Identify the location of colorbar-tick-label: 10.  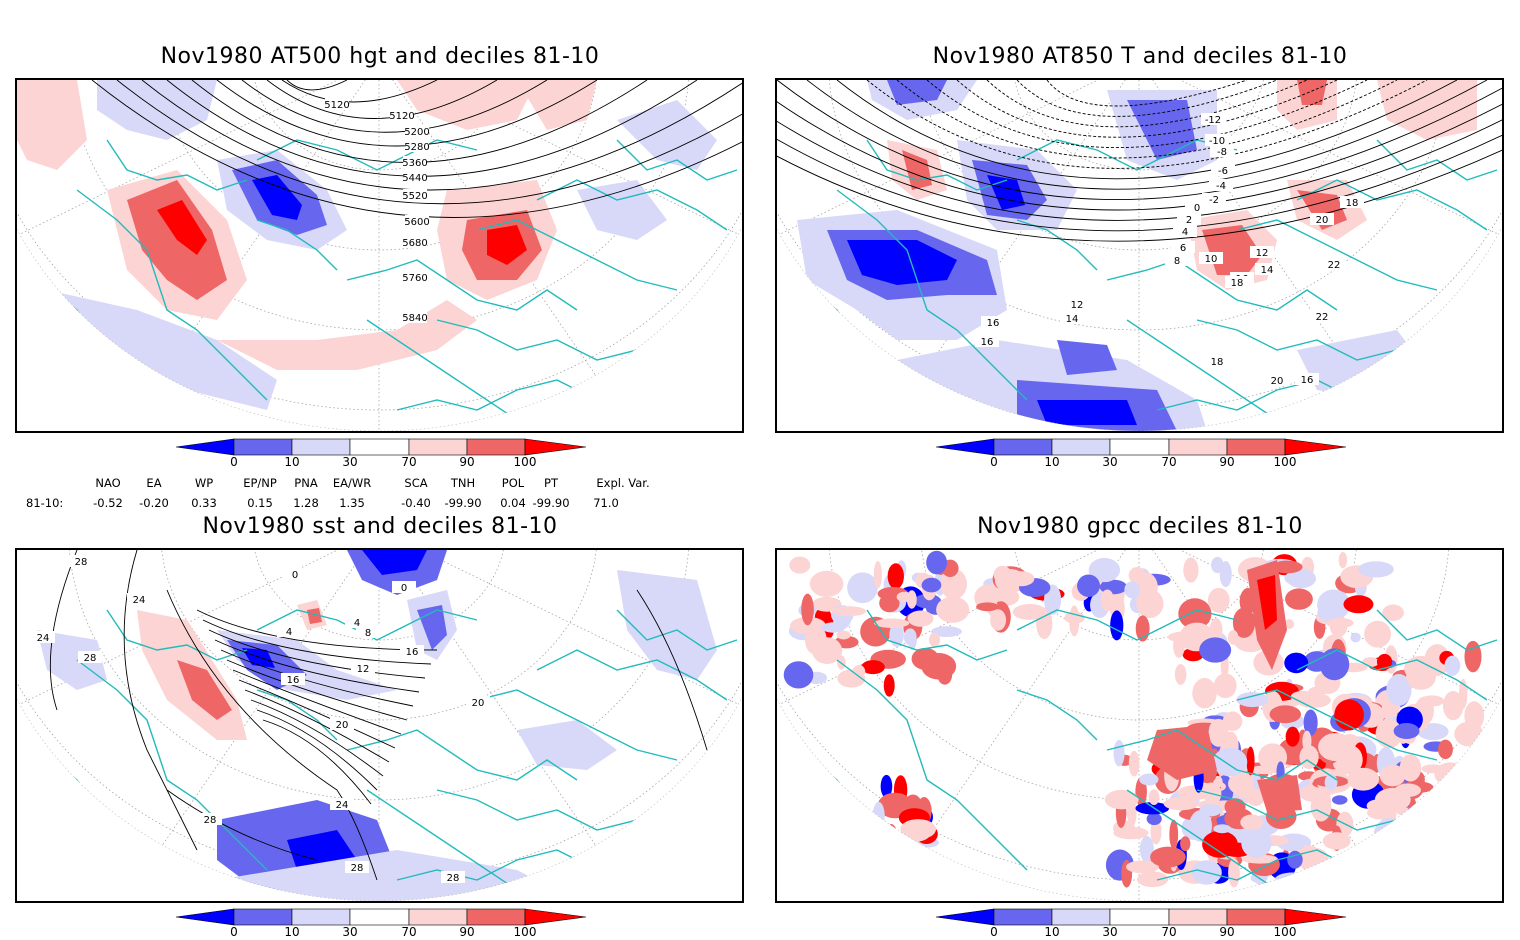
(292, 462).